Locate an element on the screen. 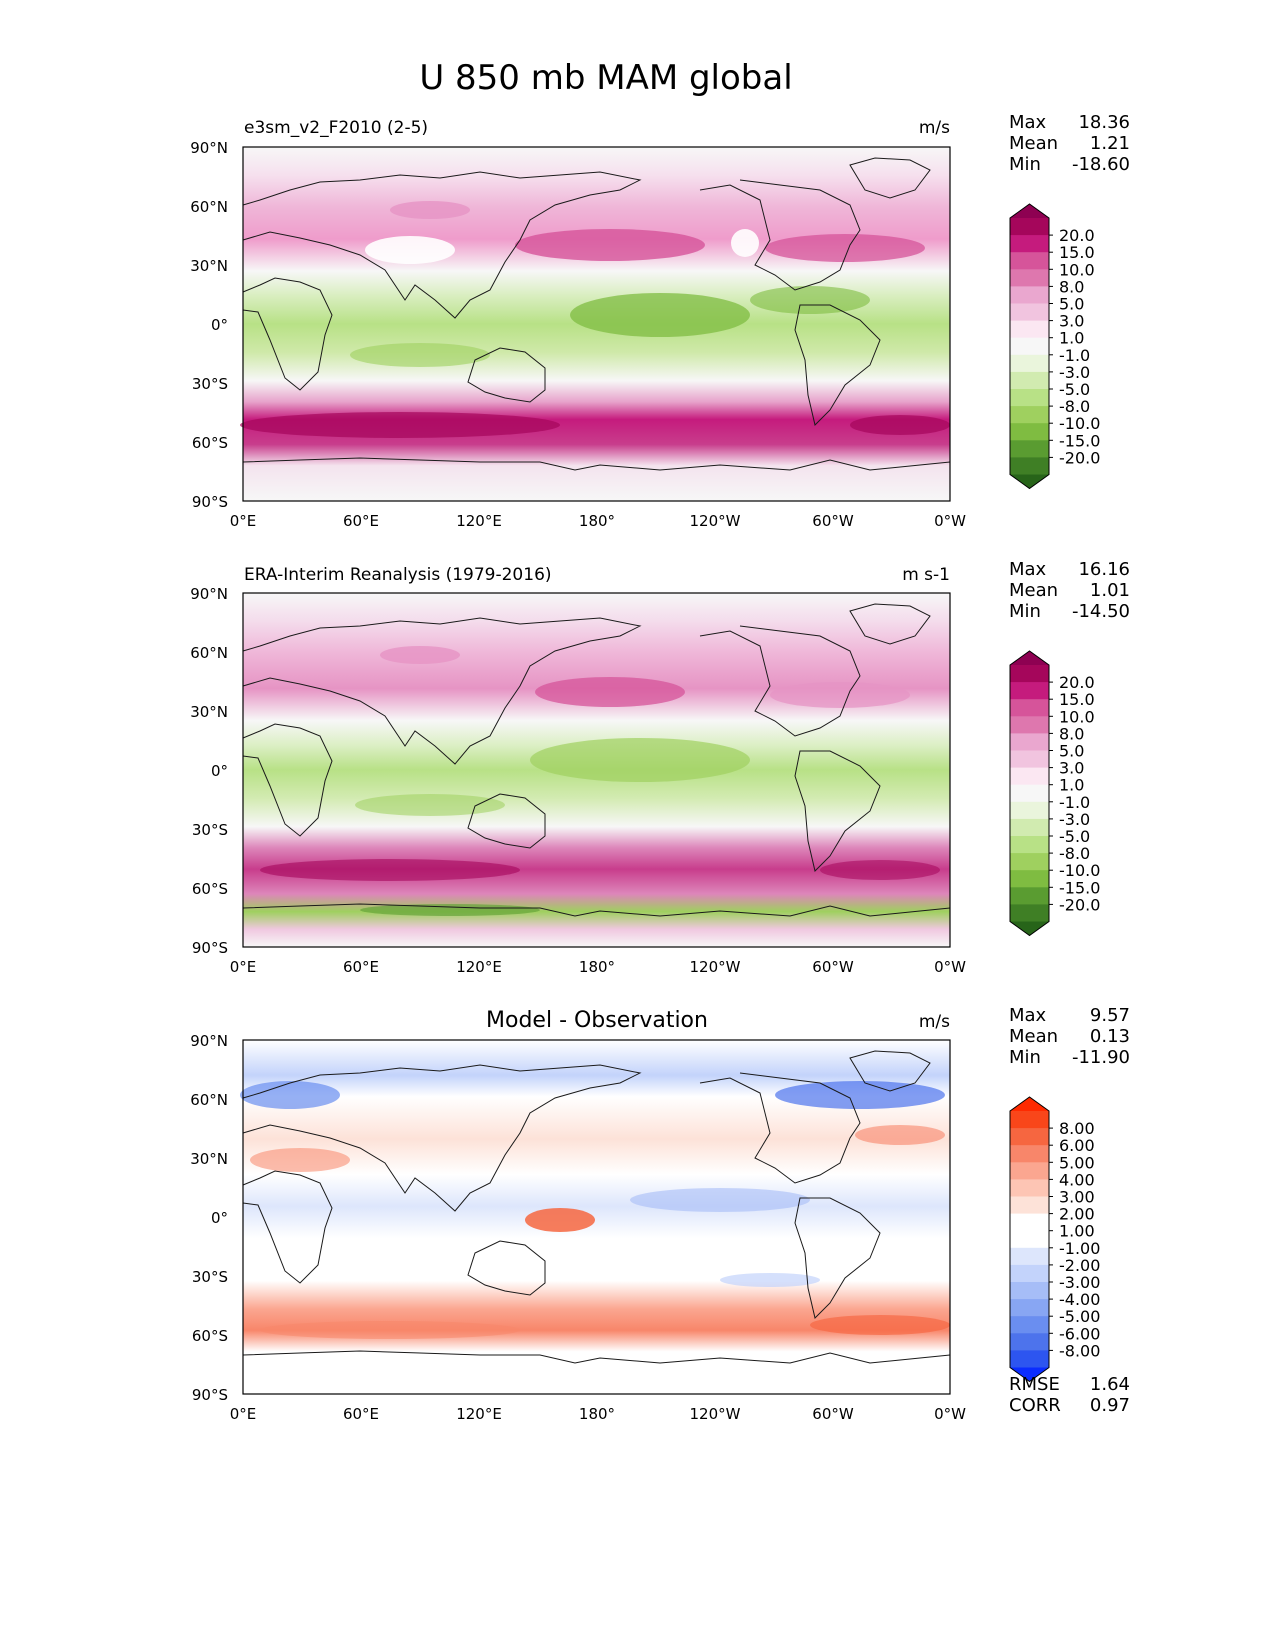 Image resolution: width=1275 pixels, height=1650 pixels. colorbar-extend-min is located at coordinates (1029, 1374).